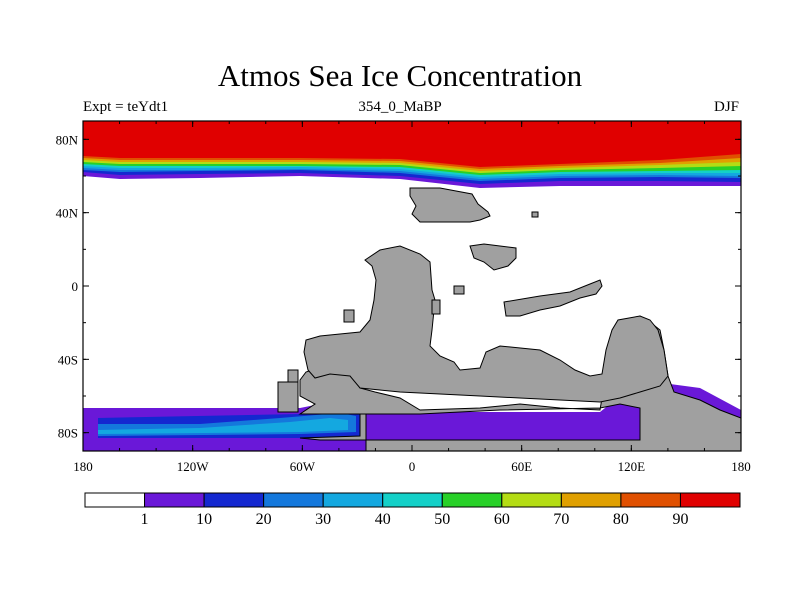 Image resolution: width=800 pixels, height=600 pixels. Describe the element at coordinates (67, 213) in the screenshot. I see `y-tick-label: 40N` at that location.